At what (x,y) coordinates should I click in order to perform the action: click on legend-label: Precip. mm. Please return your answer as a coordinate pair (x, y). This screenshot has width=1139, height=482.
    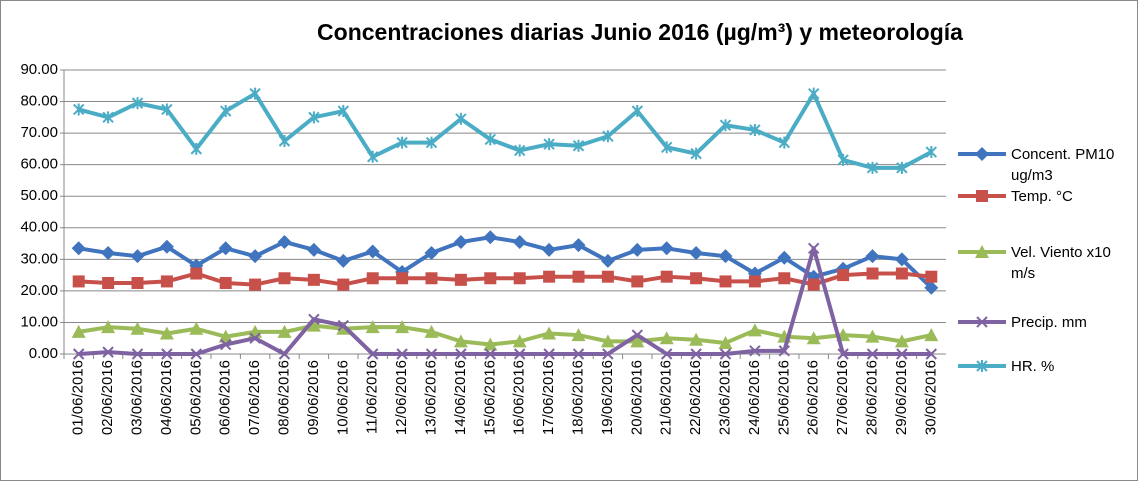
    Looking at the image, I should click on (1049, 322).